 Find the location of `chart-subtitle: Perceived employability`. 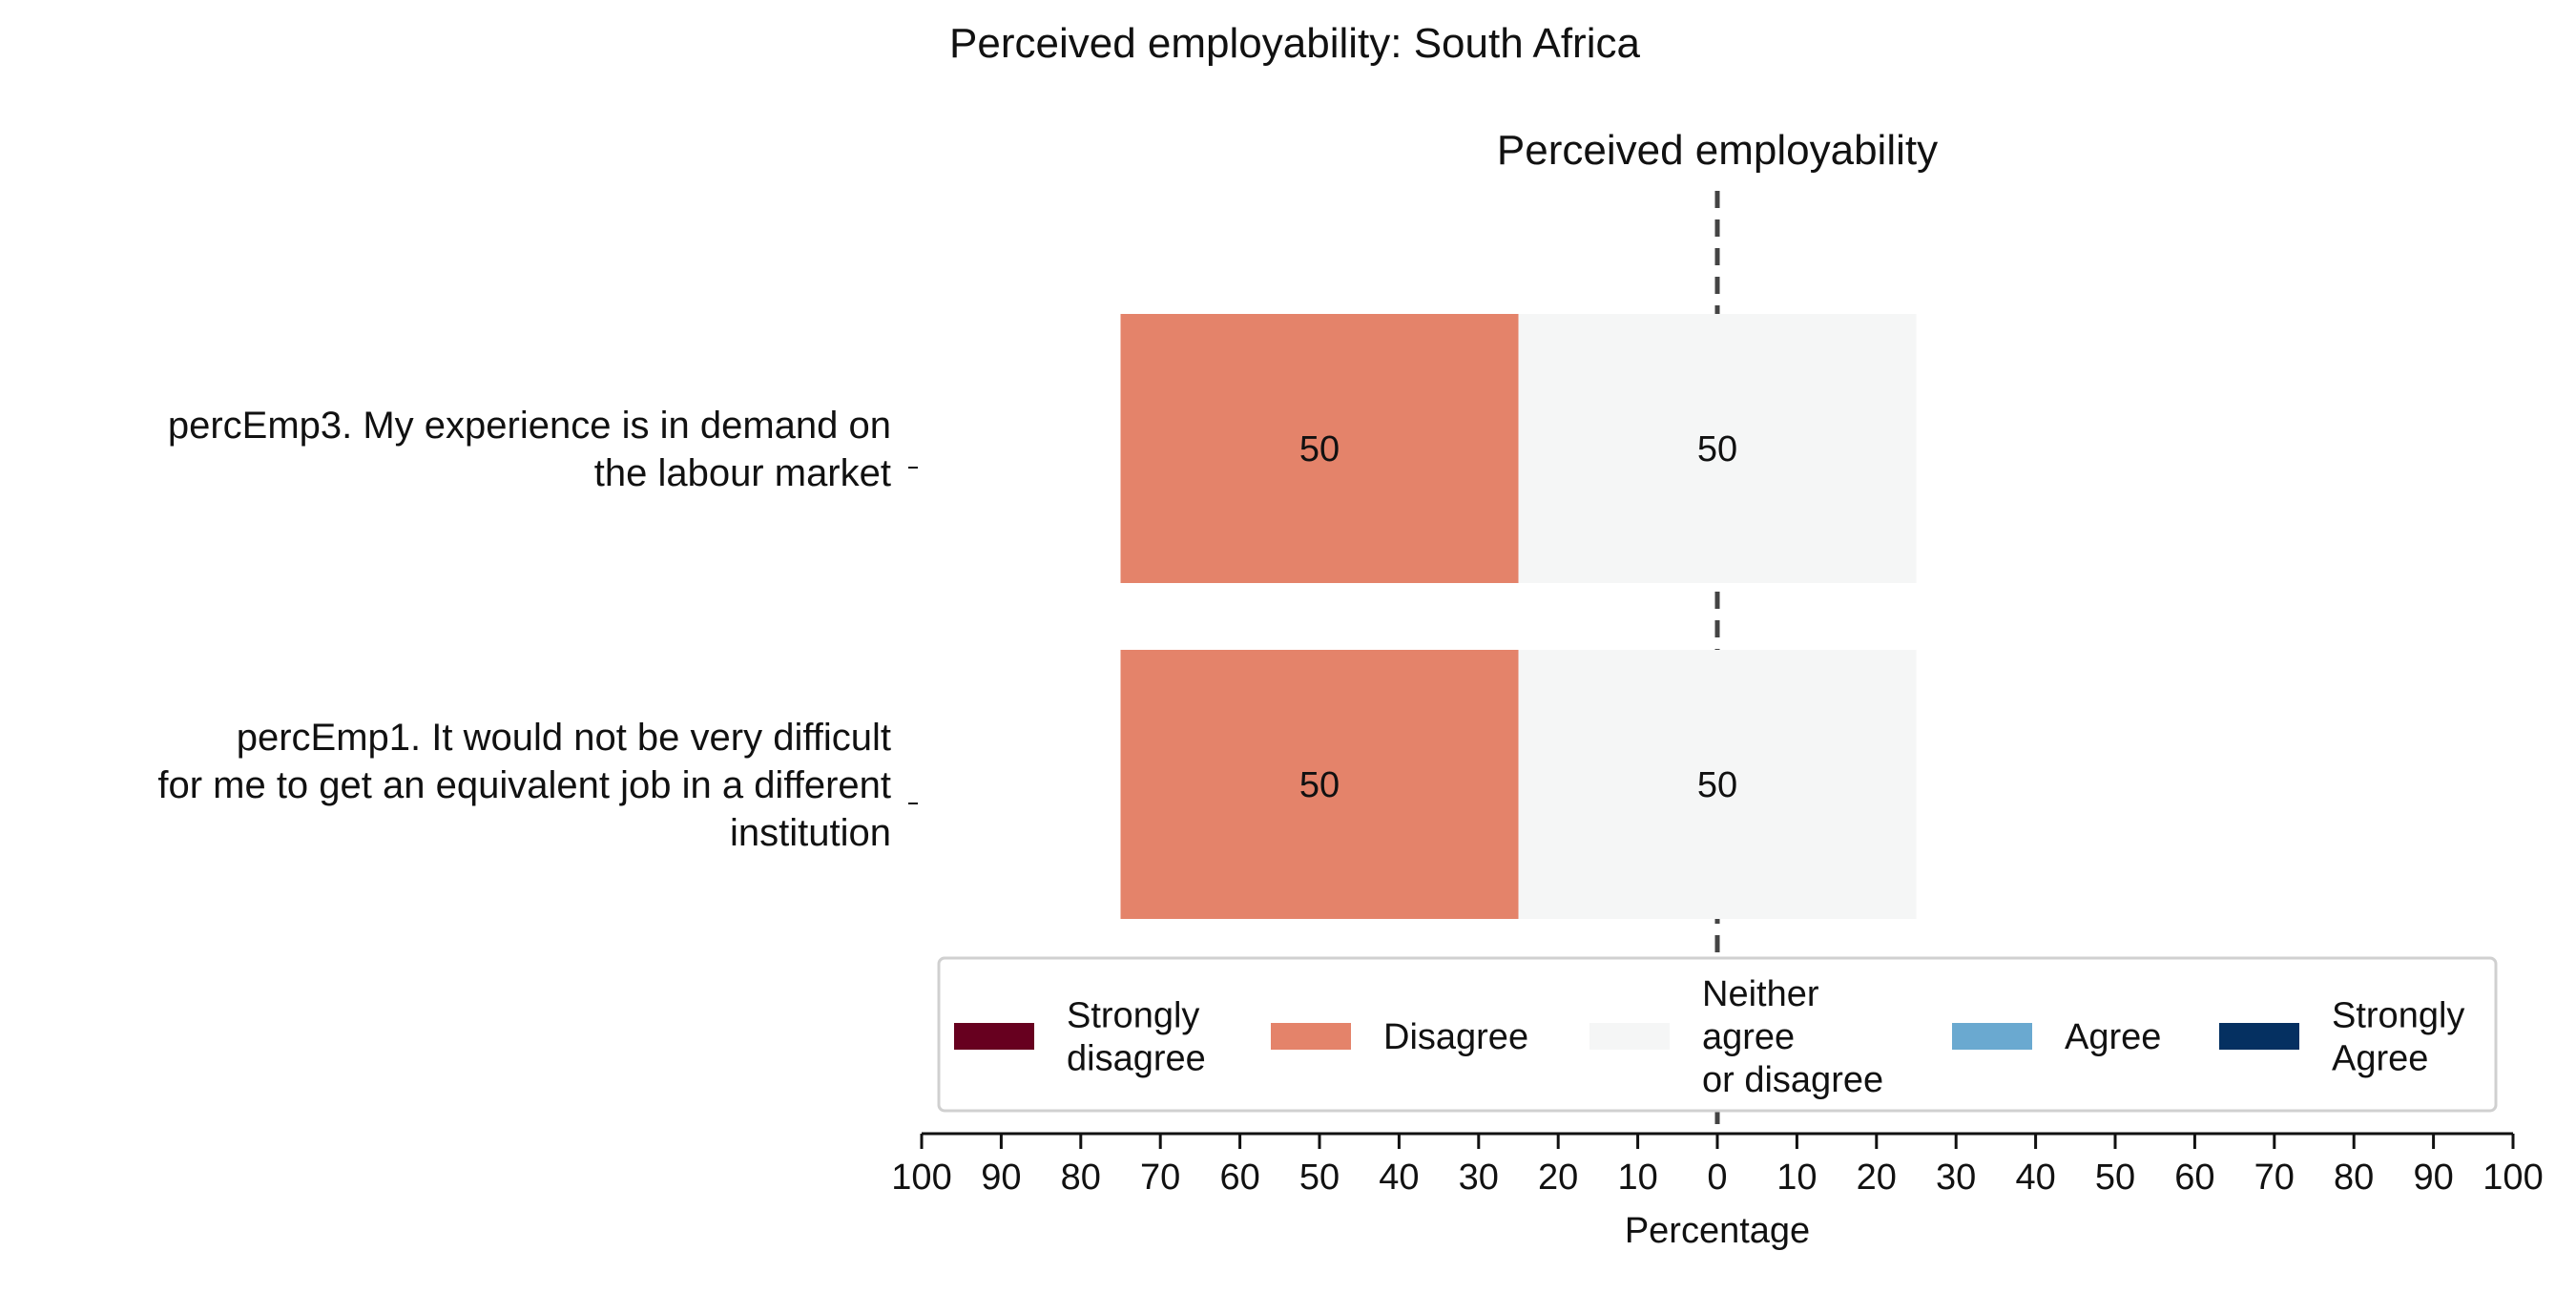

chart-subtitle: Perceived employability is located at coordinates (1717, 150).